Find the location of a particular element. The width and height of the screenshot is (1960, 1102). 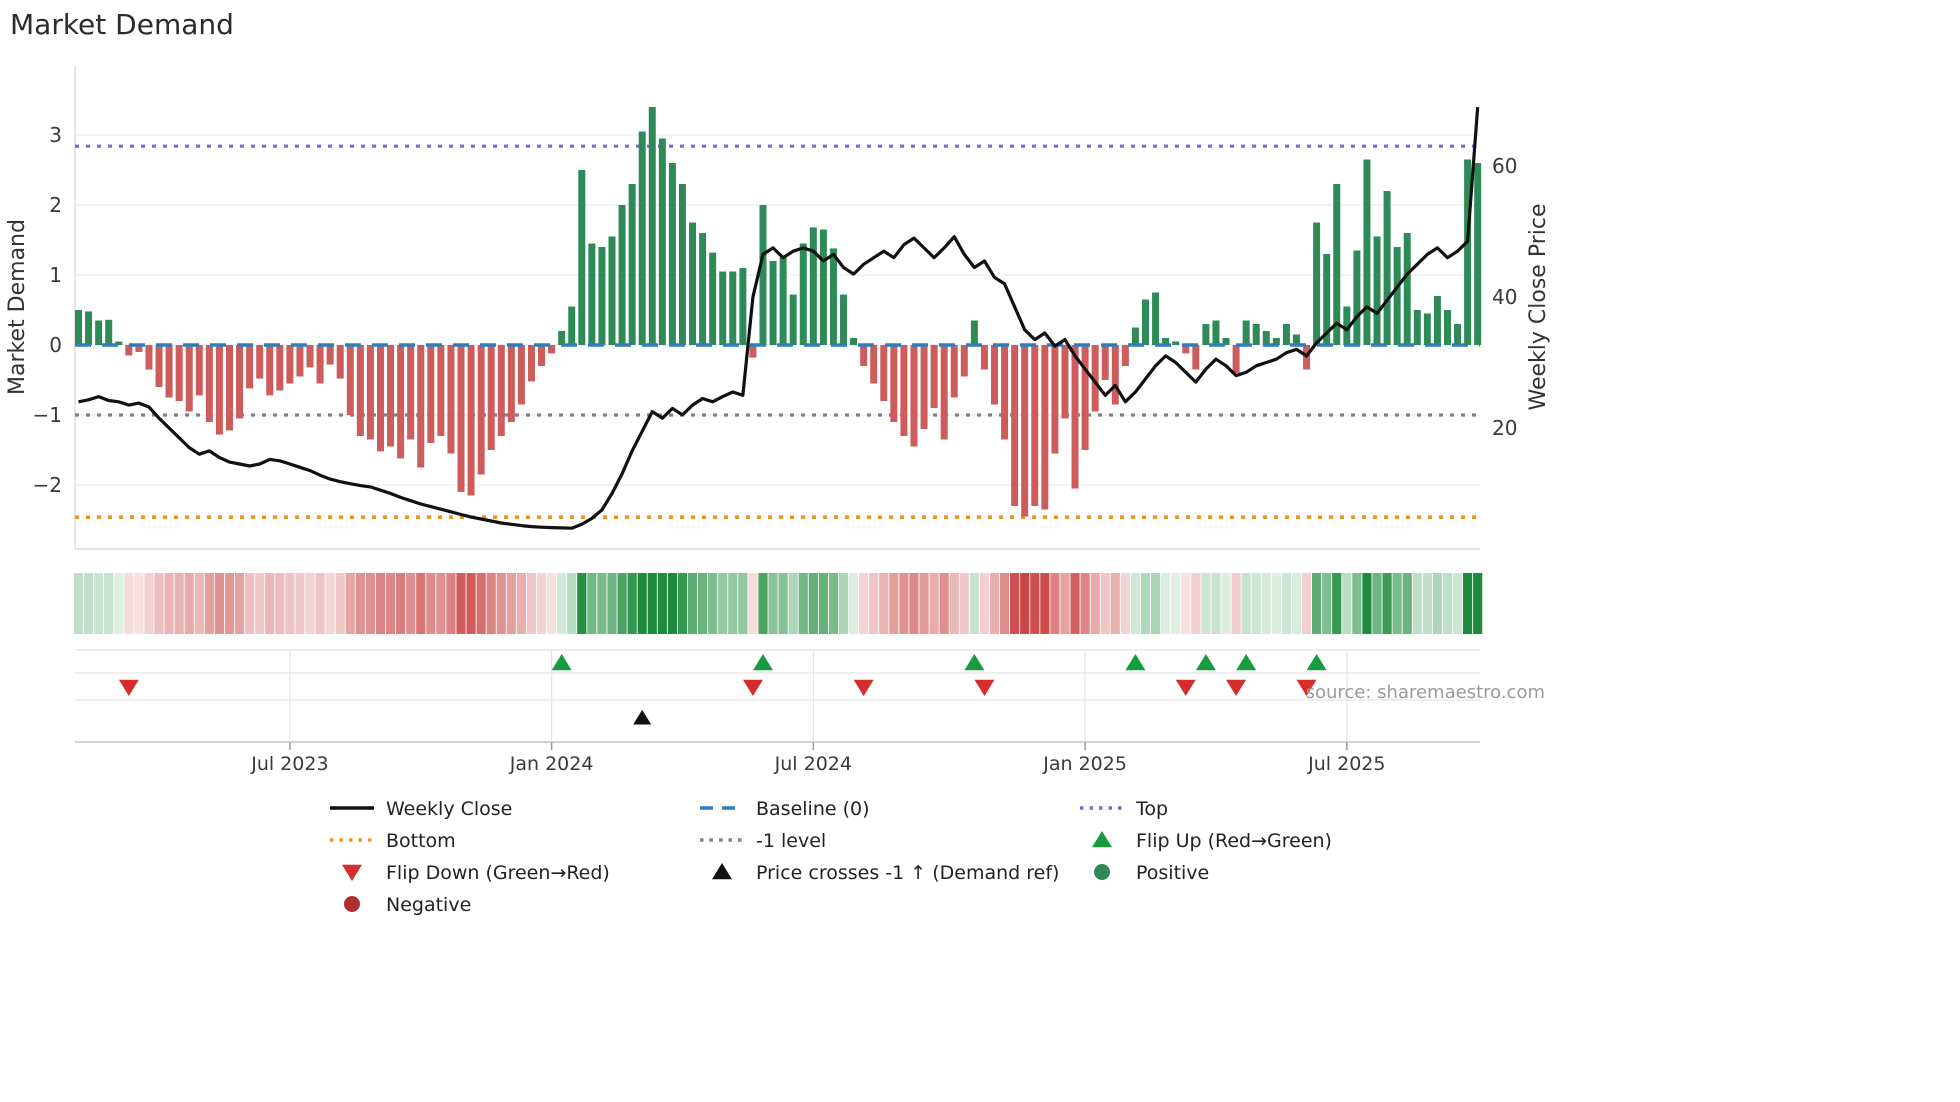

x-tick-labels: Jul 2023 Jan 2024 Jul 2024 Jan 2025 Jul 2025 is located at coordinates (817, 764).